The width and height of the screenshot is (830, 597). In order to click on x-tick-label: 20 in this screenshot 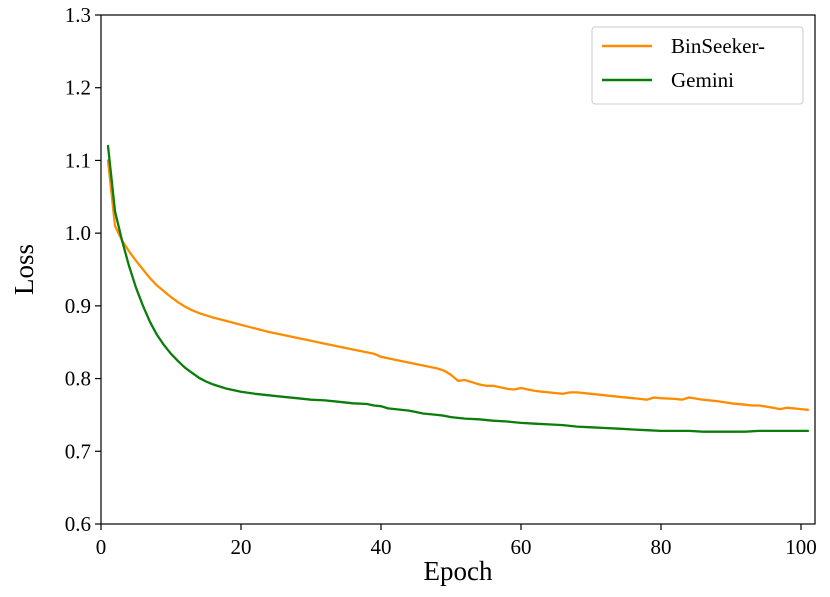, I will do `click(241, 547)`.